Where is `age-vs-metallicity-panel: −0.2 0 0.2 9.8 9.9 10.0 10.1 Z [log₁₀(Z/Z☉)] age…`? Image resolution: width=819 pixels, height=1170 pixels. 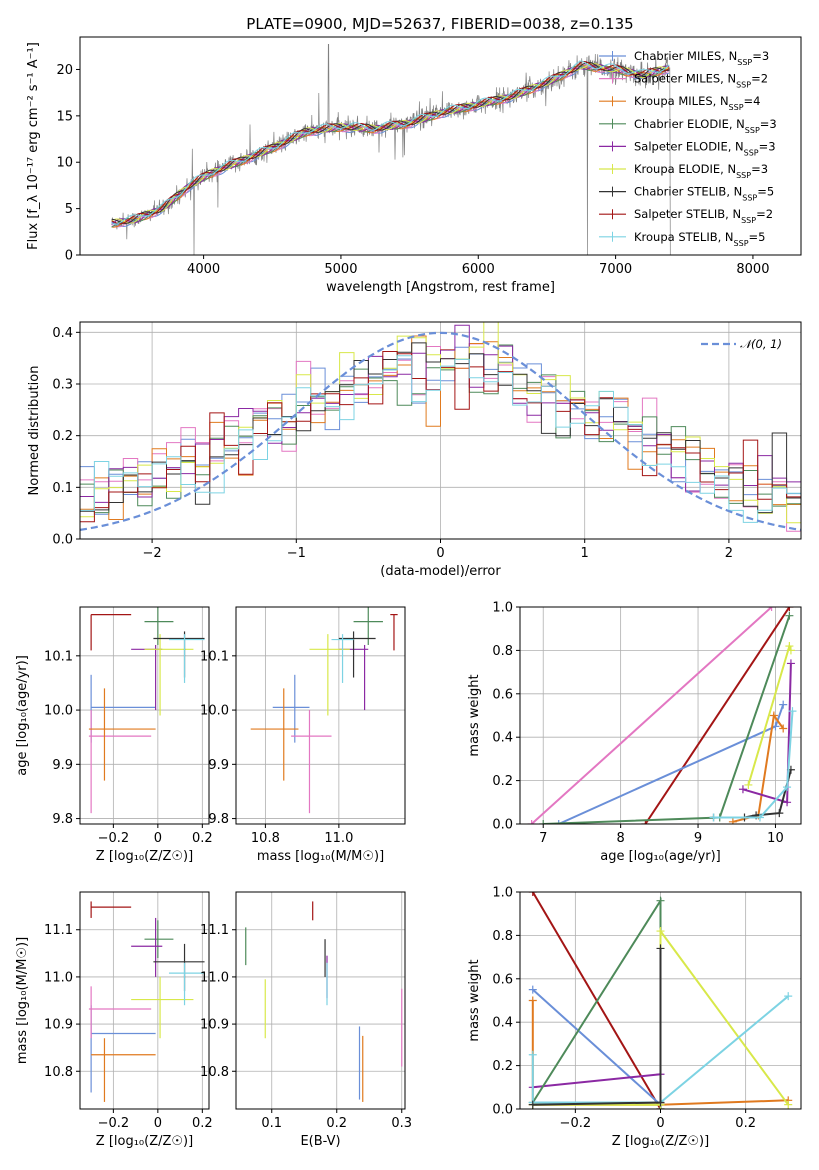
age-vs-metallicity-panel: −0.2 0 0.2 9.8 9.9 10.0 10.1 Z [log₁₀(Z/Z☉)] age… is located at coordinates (114, 735).